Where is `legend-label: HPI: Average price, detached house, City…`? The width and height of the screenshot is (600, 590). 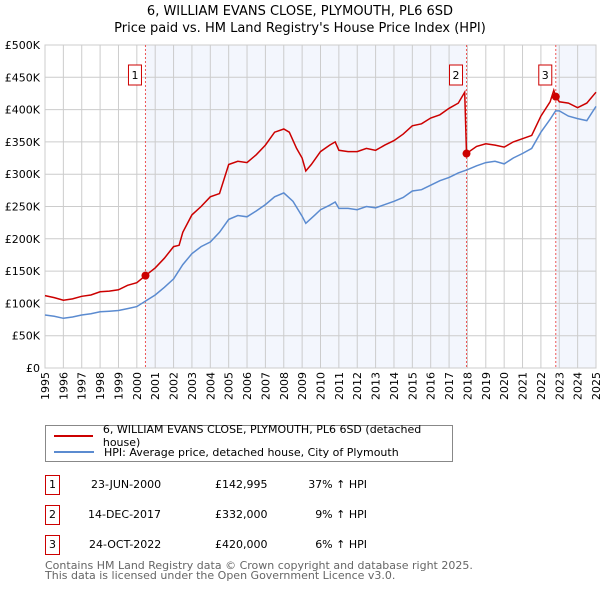 legend-label: HPI: Average price, detached house, City… is located at coordinates (251, 452).